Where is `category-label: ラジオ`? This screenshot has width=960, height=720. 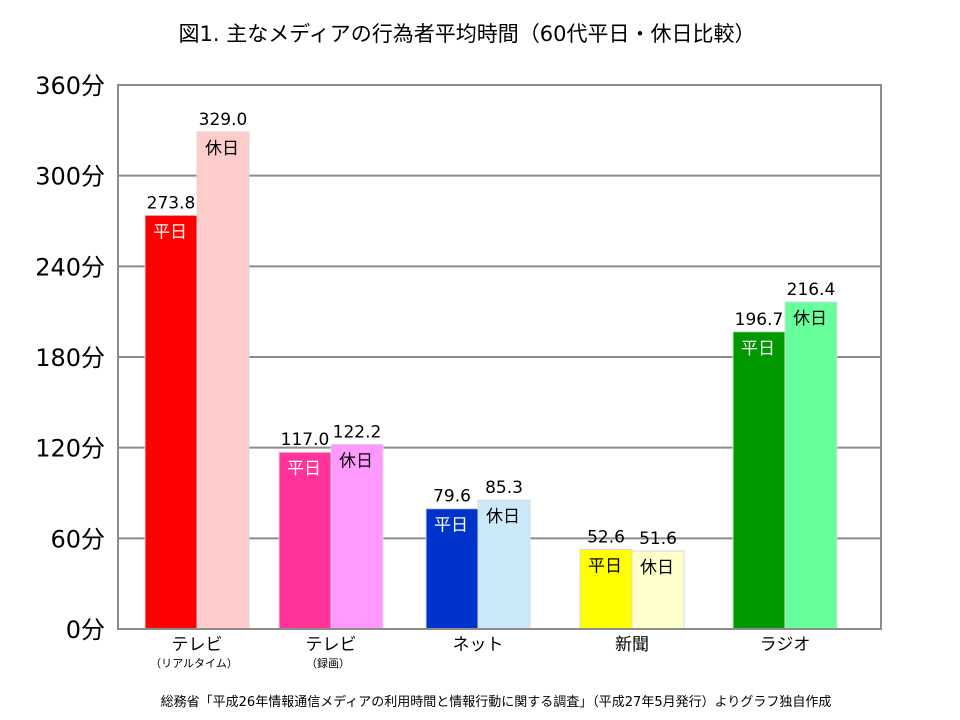
category-label: ラジオ is located at coordinates (785, 645).